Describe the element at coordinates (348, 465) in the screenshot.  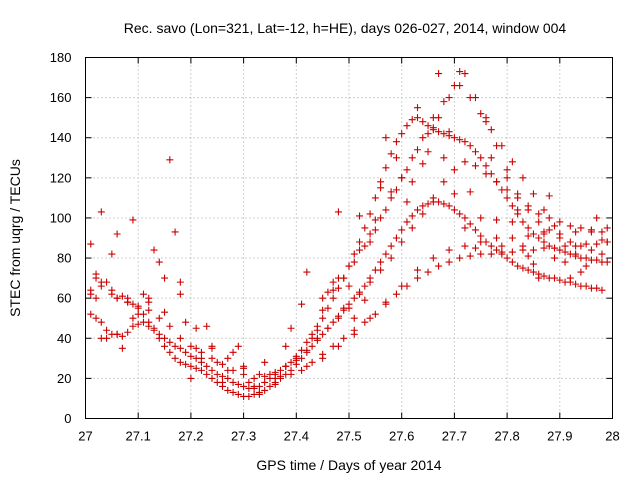
I see `x-axis-label: GPS time / Days of year 2014` at that location.